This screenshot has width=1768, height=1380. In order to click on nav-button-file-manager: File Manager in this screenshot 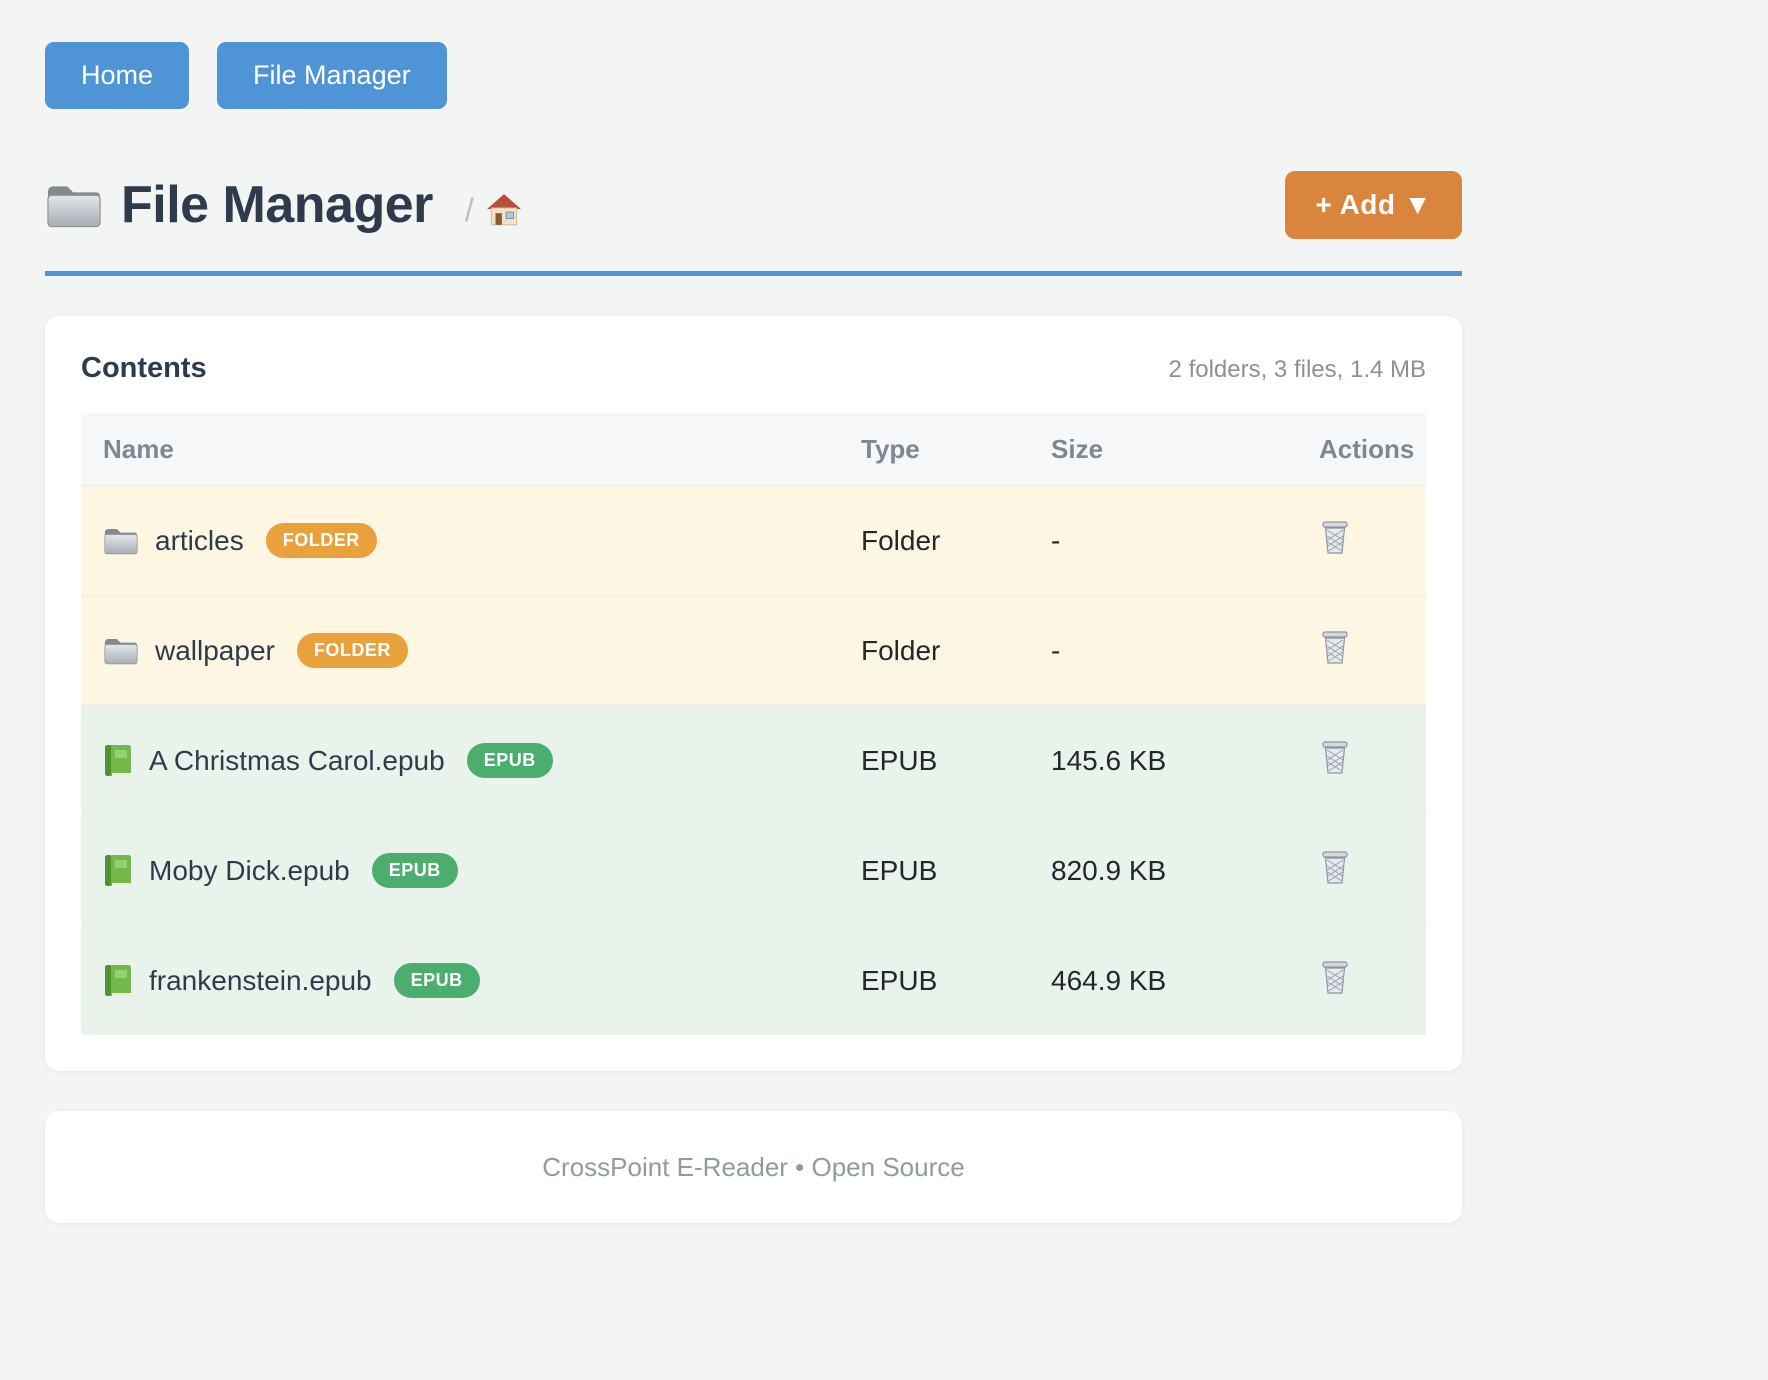, I will do `click(332, 75)`.